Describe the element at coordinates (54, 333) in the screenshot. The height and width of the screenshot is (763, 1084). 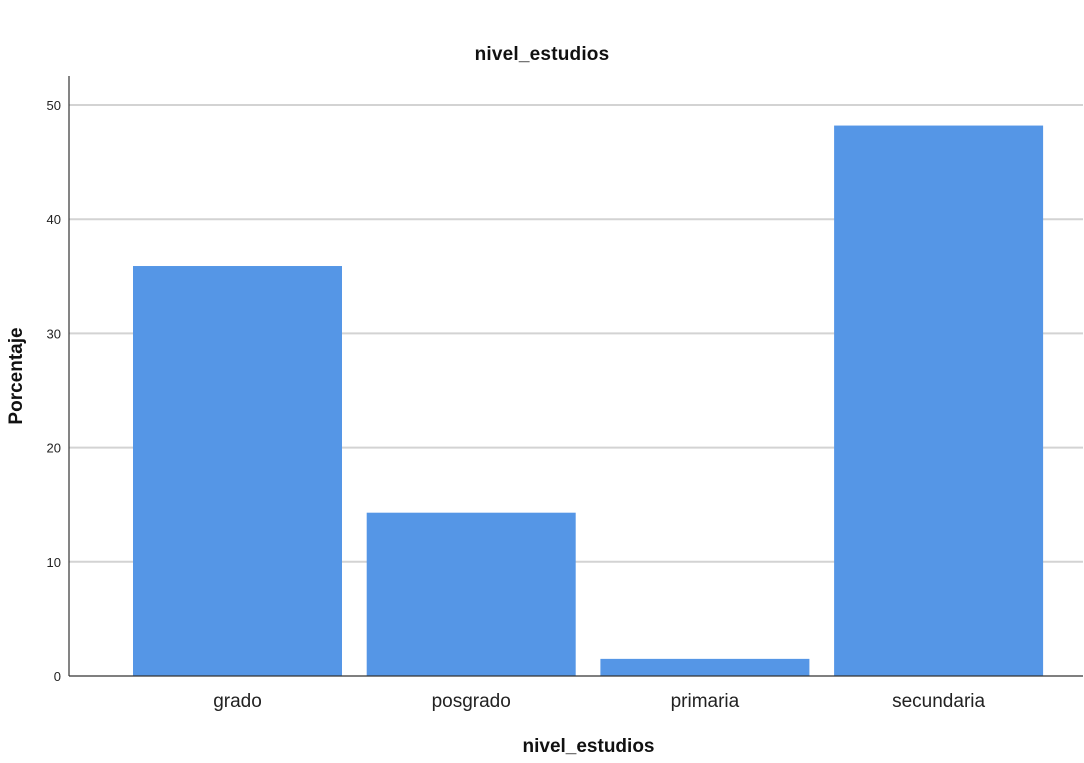
I see `y-tick-label: 30` at that location.